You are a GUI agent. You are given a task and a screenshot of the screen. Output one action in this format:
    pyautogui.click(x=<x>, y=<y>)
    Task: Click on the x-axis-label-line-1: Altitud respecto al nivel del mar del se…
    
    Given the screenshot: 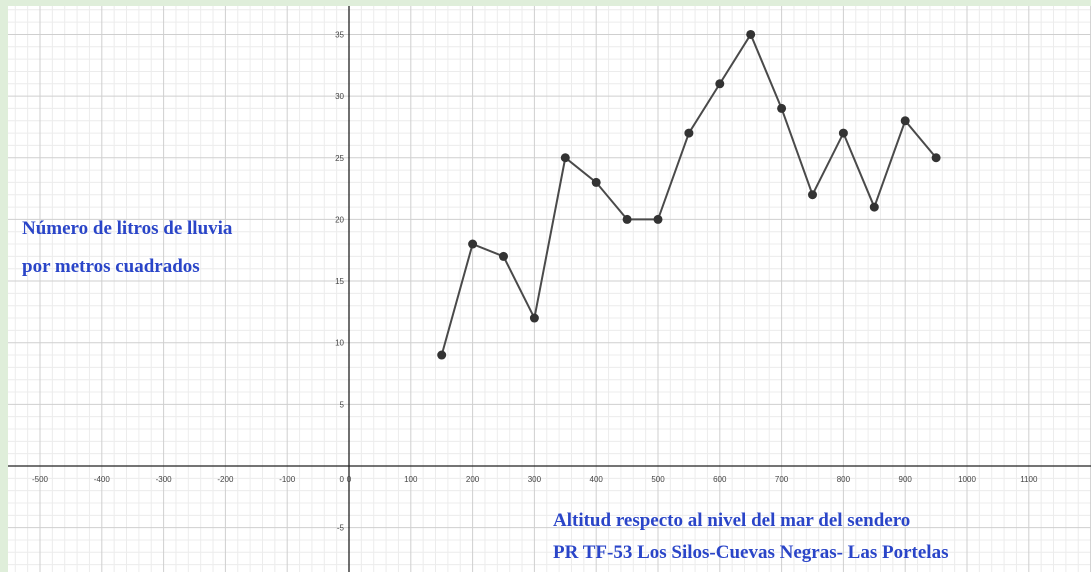 What is the action you would take?
    pyautogui.click(x=732, y=520)
    